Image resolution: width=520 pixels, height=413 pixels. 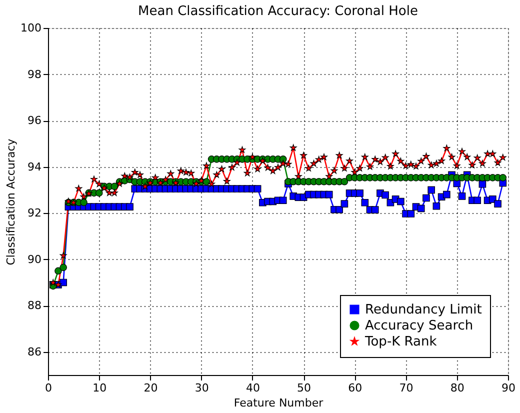 What do you see at coordinates (355, 388) in the screenshot?
I see `x-tick-label: 60` at bounding box center [355, 388].